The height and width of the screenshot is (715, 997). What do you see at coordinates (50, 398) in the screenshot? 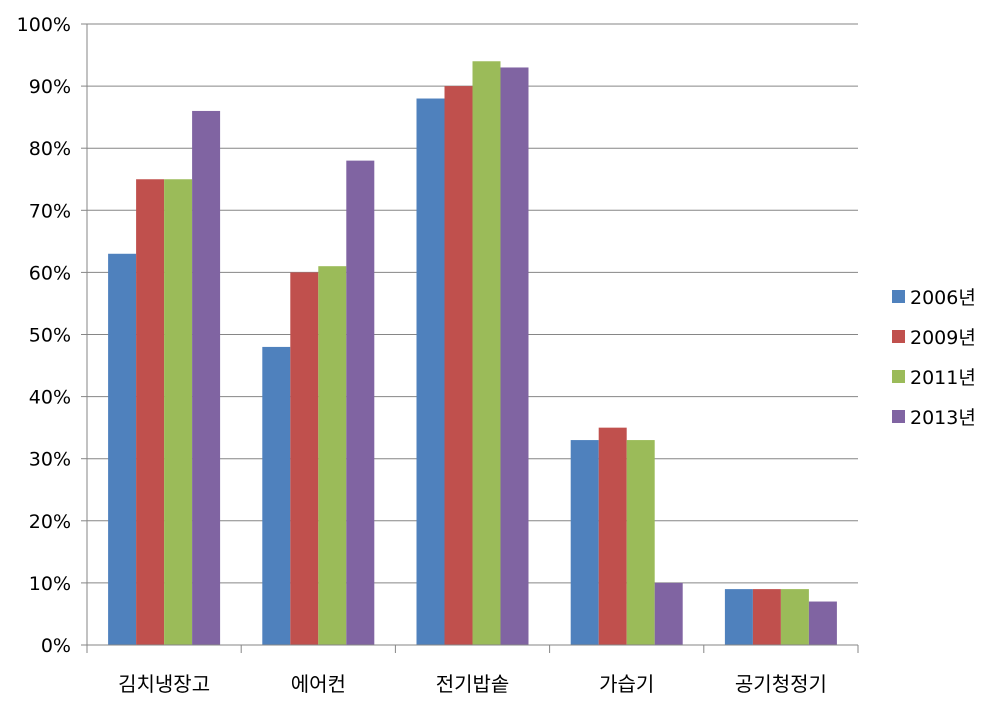
I see `y-tick-label: 40%` at bounding box center [50, 398].